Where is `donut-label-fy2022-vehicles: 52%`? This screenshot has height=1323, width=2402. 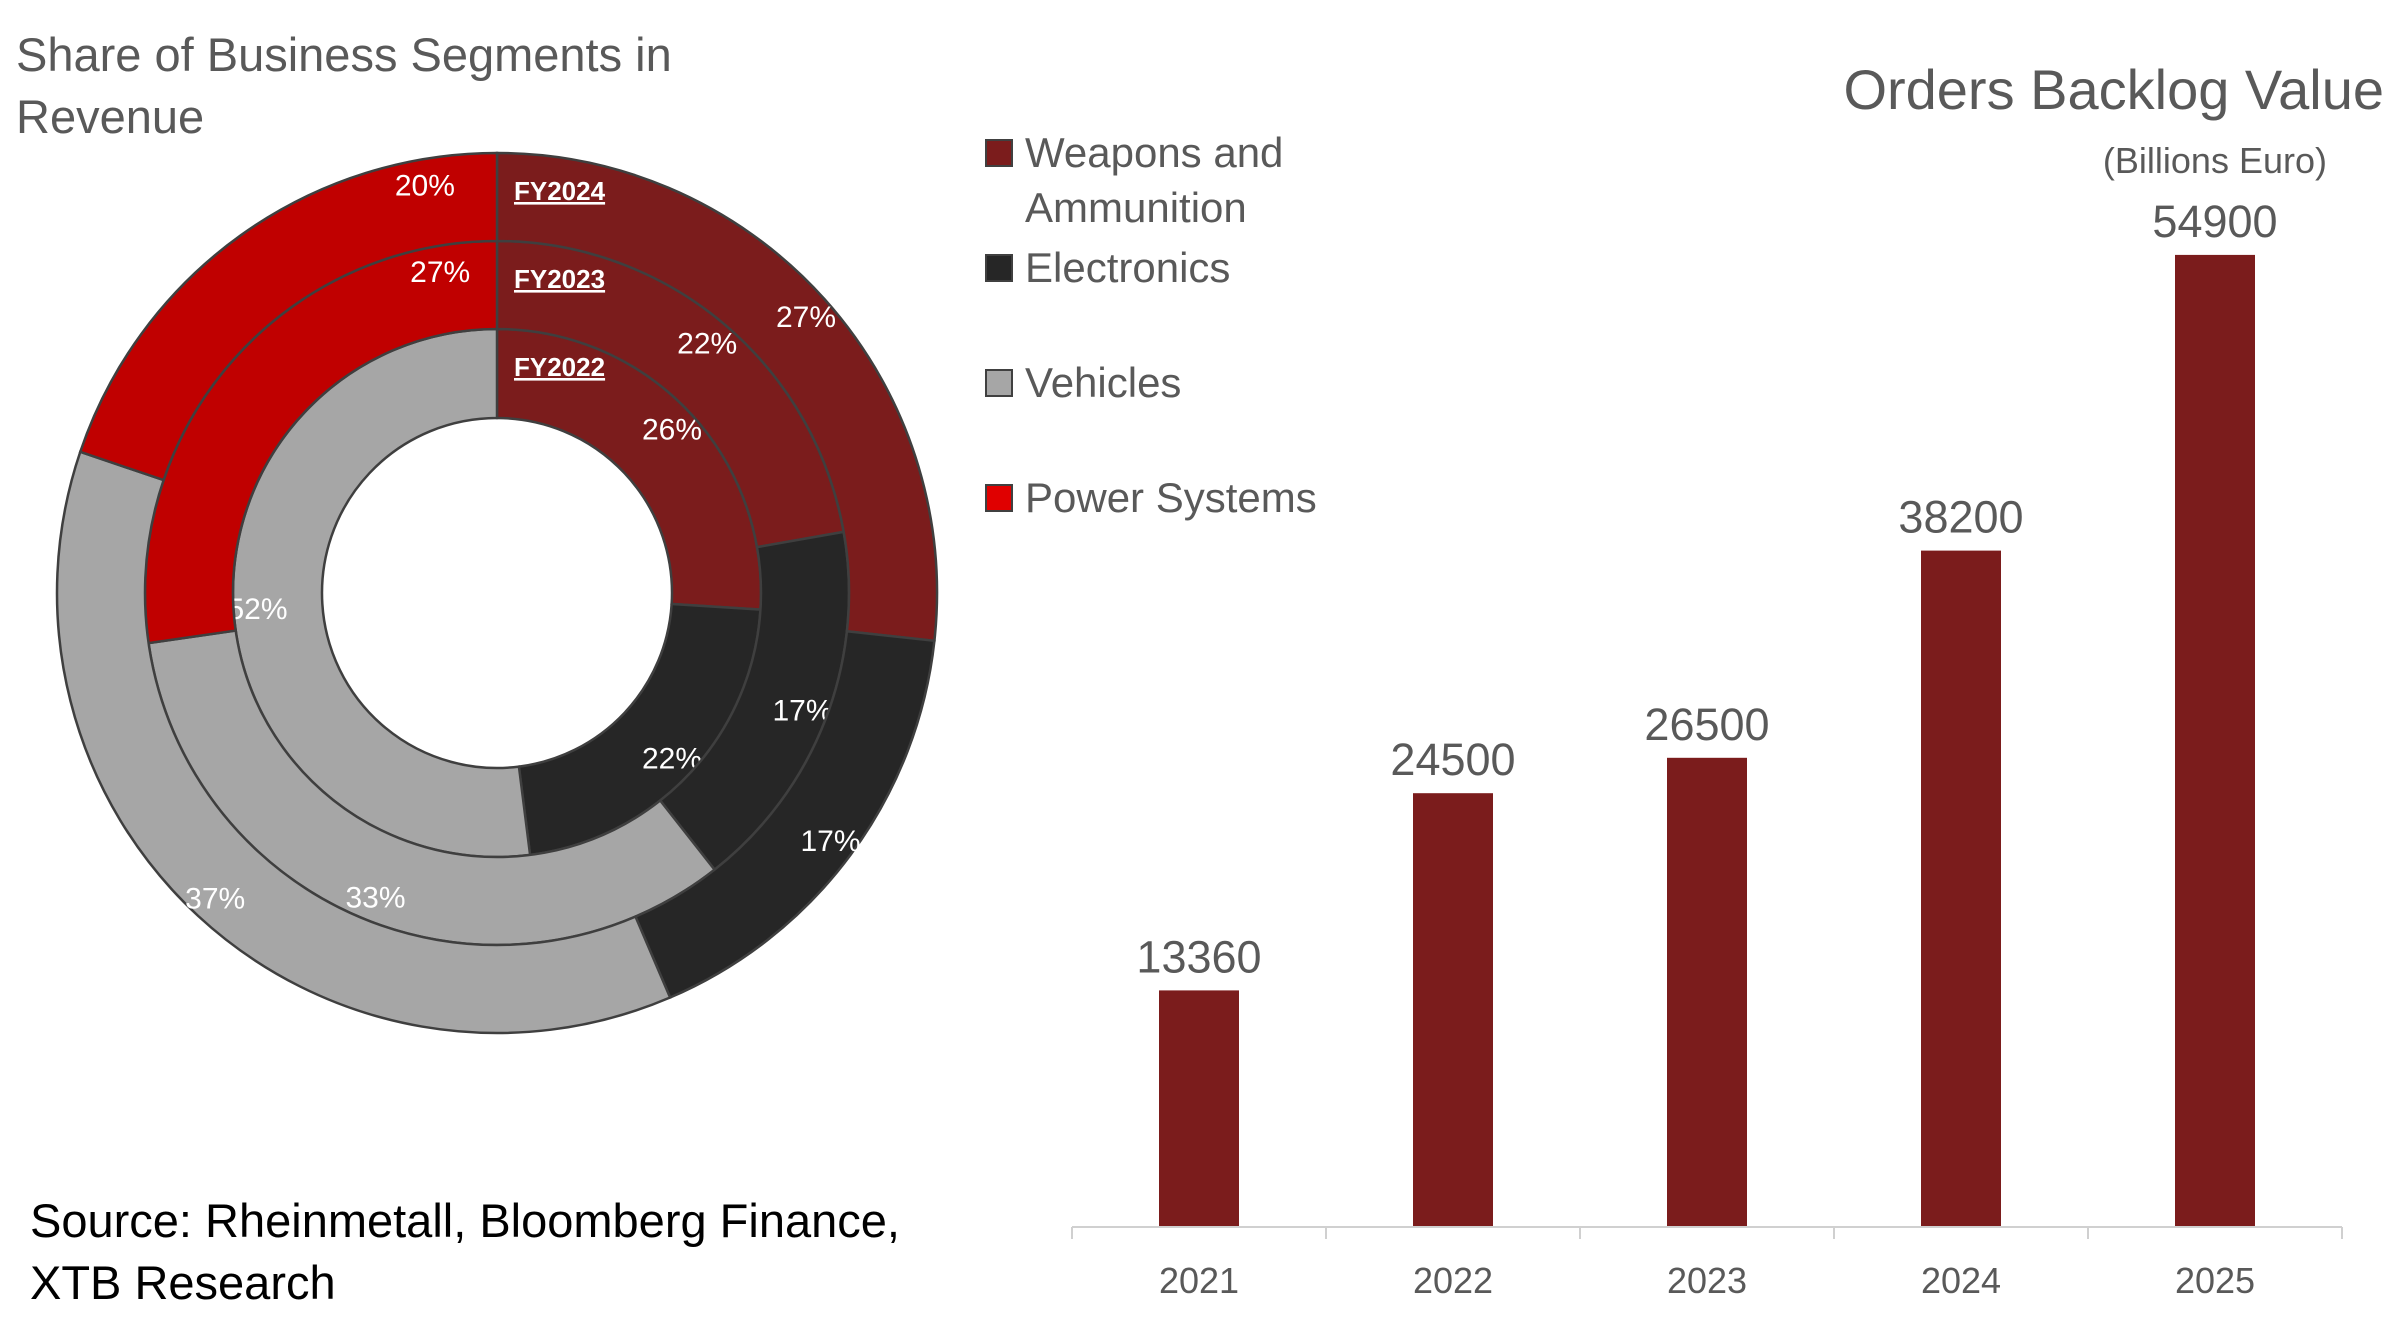
donut-label-fy2022-vehicles: 52% is located at coordinates (257, 609).